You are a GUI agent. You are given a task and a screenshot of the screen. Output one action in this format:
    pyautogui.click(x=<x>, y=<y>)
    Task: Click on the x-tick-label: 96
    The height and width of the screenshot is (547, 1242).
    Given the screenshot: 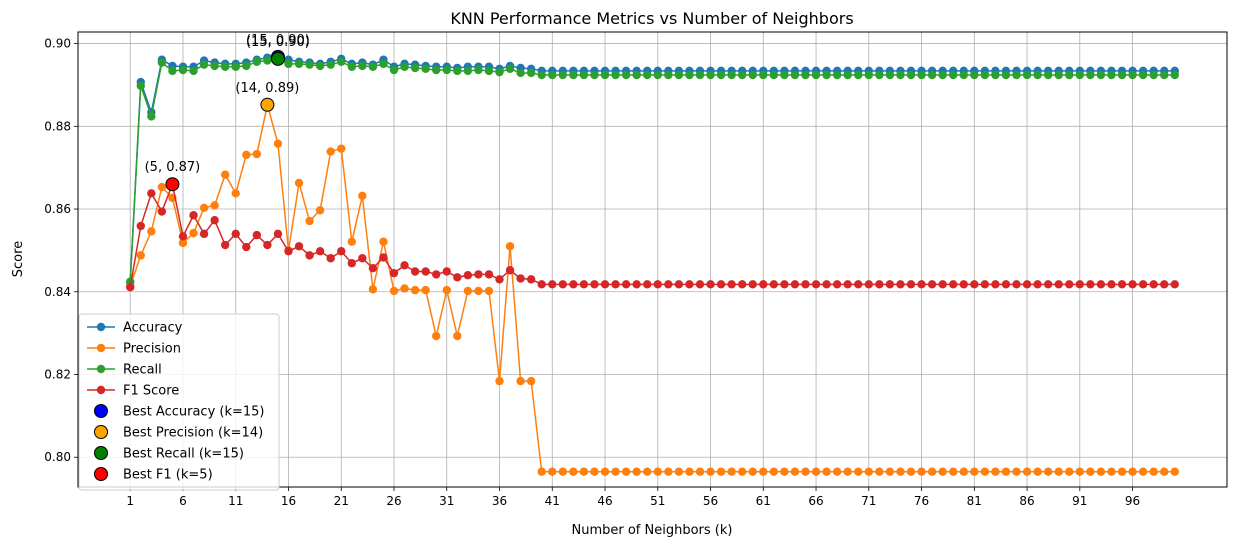 What is the action you would take?
    pyautogui.click(x=1132, y=501)
    